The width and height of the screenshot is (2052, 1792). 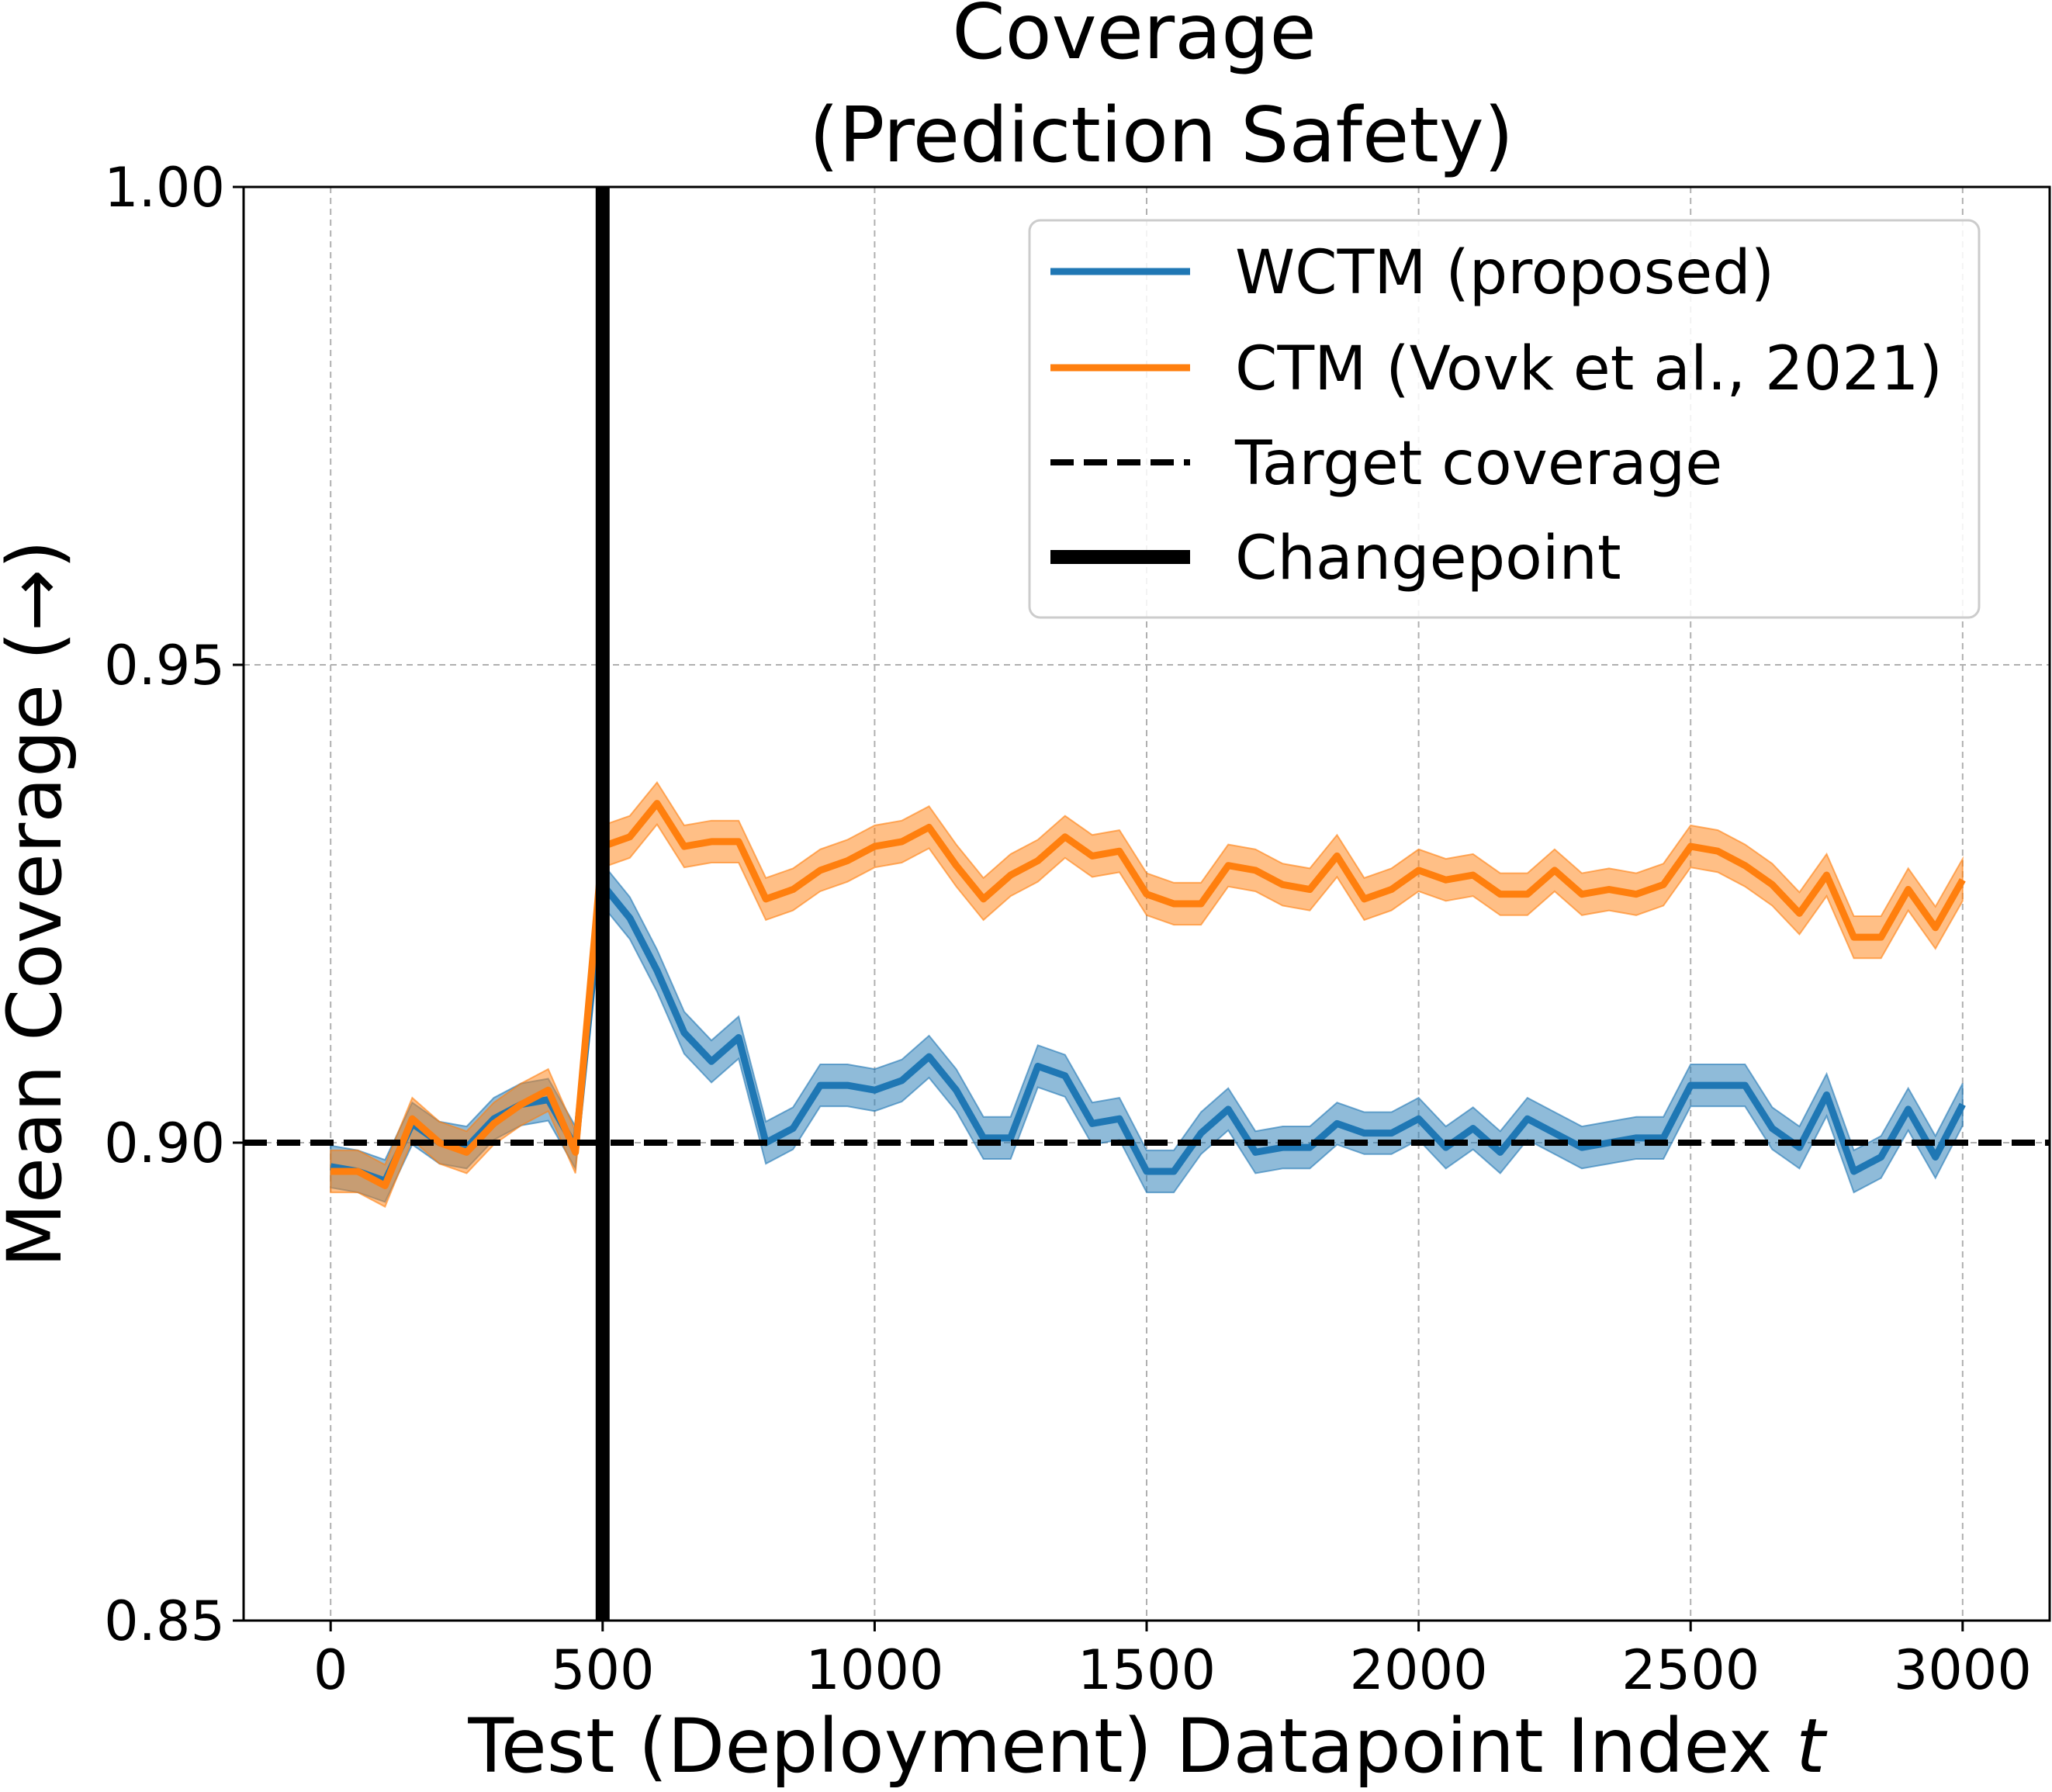 I want to click on y-tick-label: 0.85, so click(x=164, y=1621).